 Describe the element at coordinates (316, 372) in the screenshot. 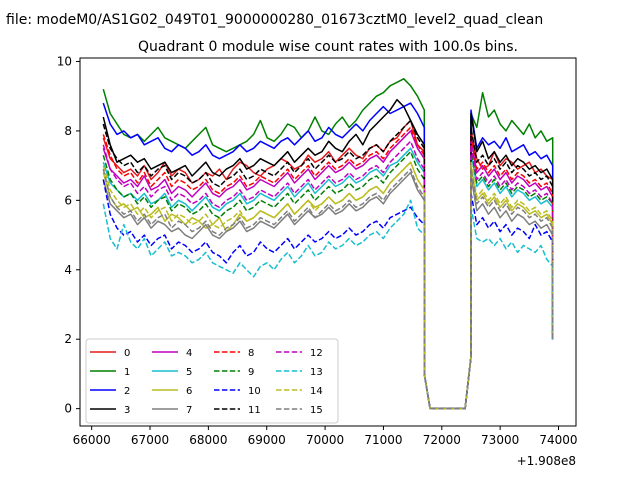

I see `legend-label-13: 13` at that location.